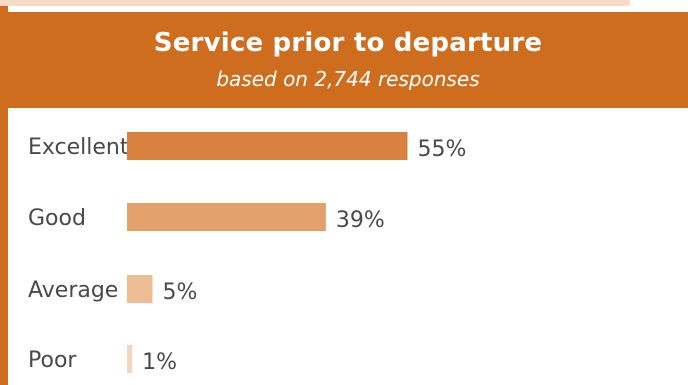 The image size is (688, 385). Describe the element at coordinates (52, 360) in the screenshot. I see `category-label: Poor` at that location.